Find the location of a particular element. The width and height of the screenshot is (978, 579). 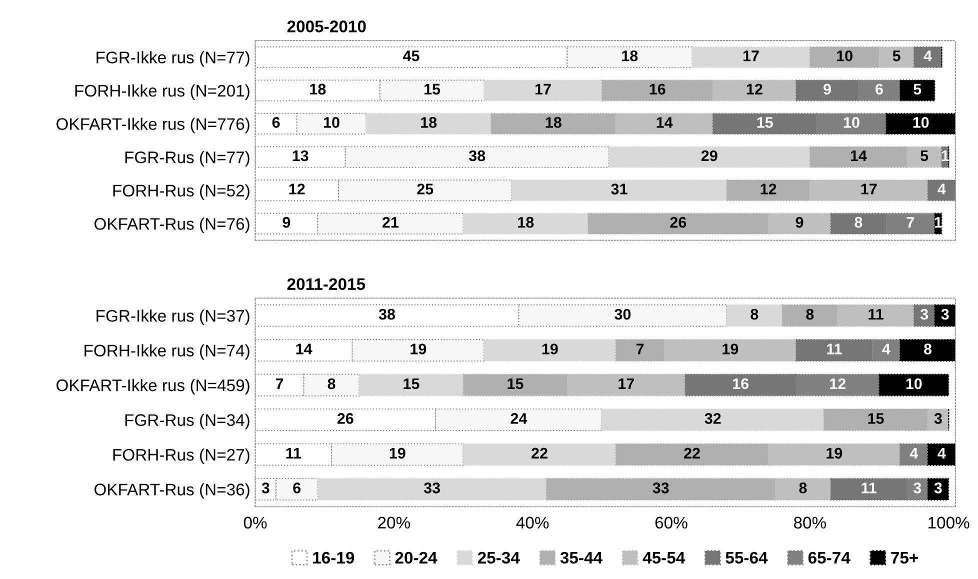

x-tick-label: 20% is located at coordinates (394, 522).